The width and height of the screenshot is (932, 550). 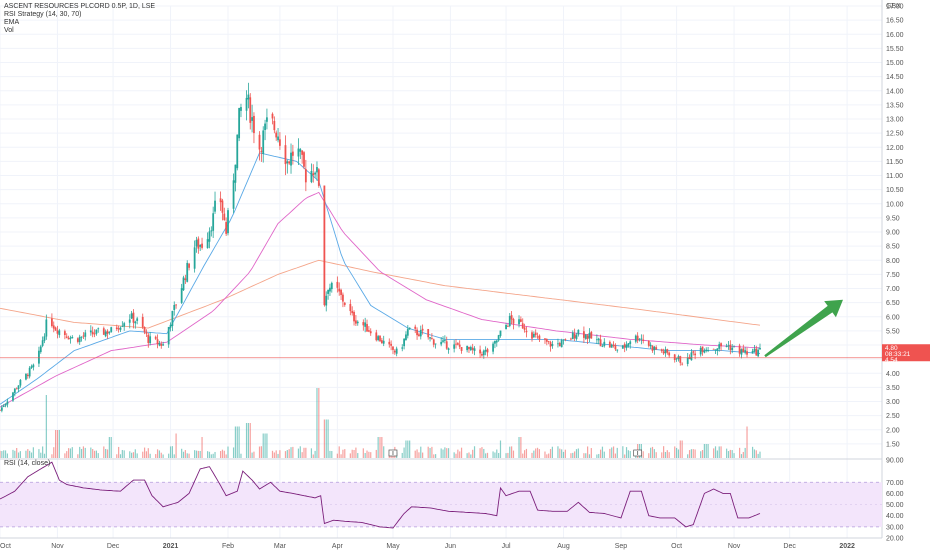 What do you see at coordinates (393, 546) in the screenshot?
I see `time-tick-label: May` at bounding box center [393, 546].